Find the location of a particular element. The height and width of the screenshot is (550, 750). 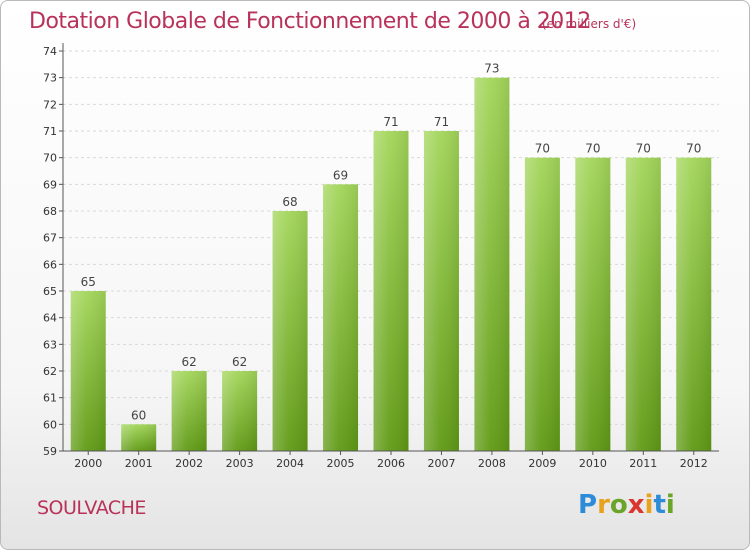

logo-letter-1: r is located at coordinates (603, 505).